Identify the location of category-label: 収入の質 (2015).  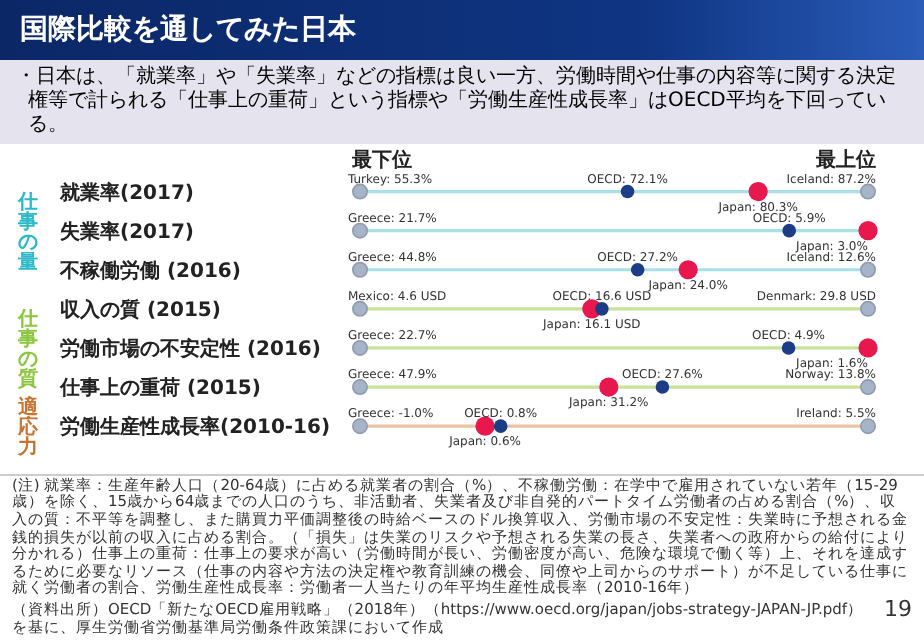
(140, 309).